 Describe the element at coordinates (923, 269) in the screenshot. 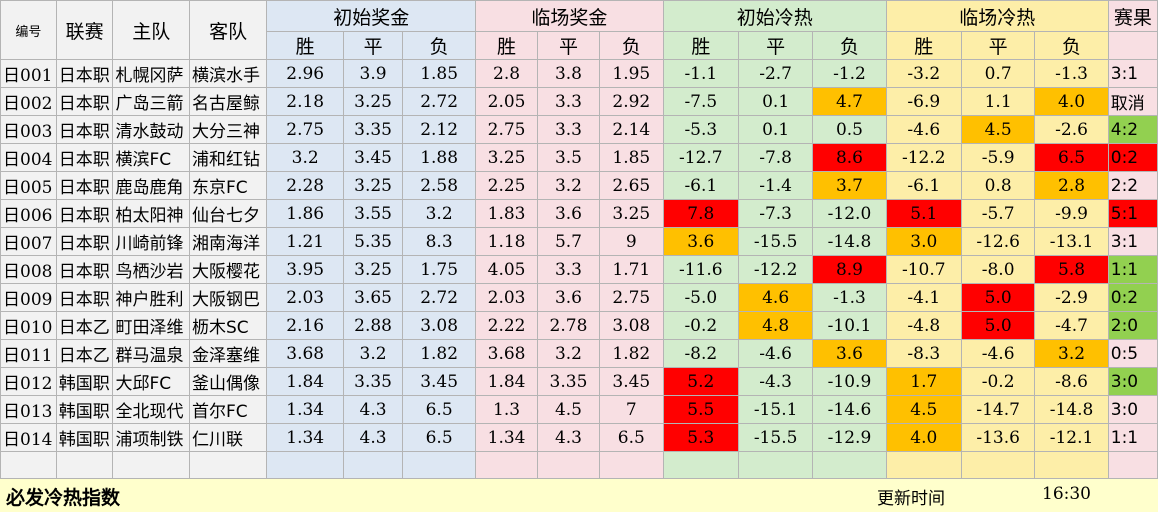

I see `cell-live-heat-win: -10.7` at that location.